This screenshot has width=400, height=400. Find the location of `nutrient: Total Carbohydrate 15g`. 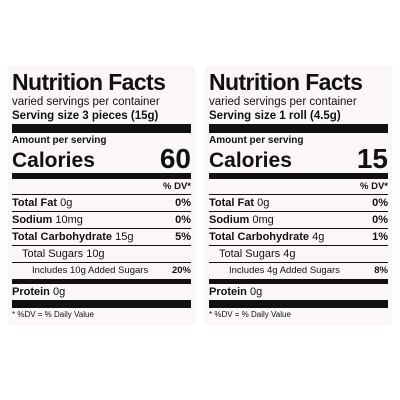

nutrient: Total Carbohydrate 15g is located at coordinates (72, 237).